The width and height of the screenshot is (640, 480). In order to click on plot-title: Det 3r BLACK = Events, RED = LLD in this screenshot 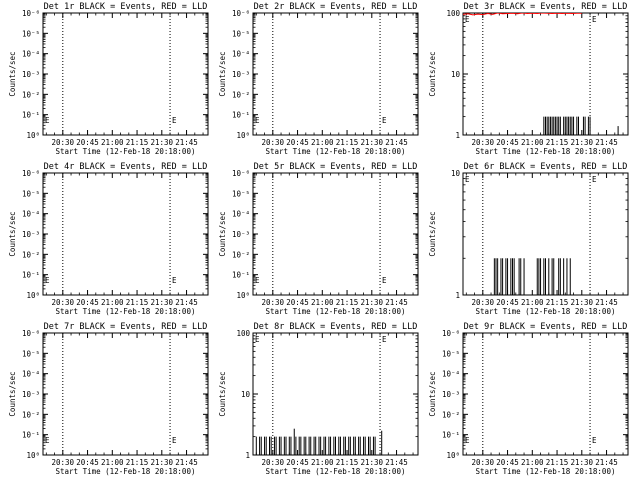, I will do `click(546, 7)`.